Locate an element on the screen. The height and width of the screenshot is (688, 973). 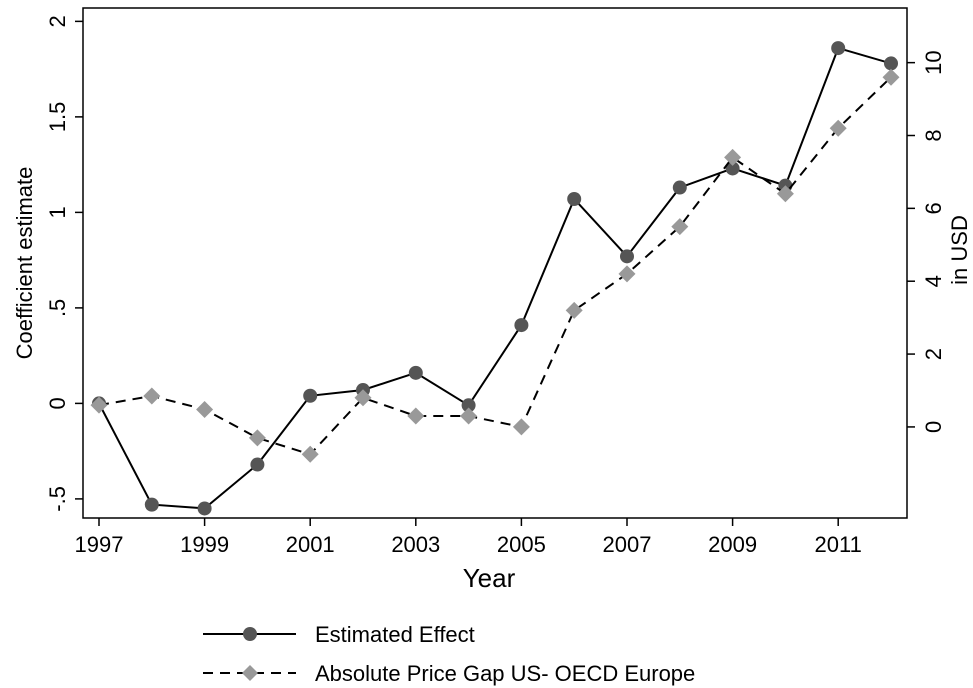
left-axis-ticks: -.5 0 .5 1 1.5 2 is located at coordinates (64, 263).